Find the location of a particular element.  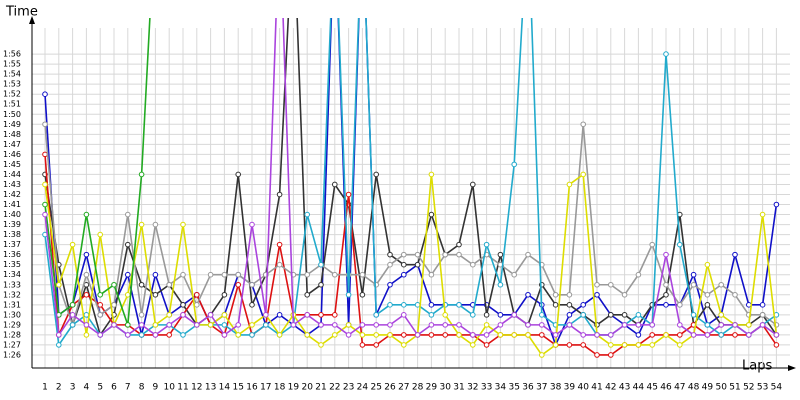

x-tick-label: 9 is located at coordinates (156, 388).